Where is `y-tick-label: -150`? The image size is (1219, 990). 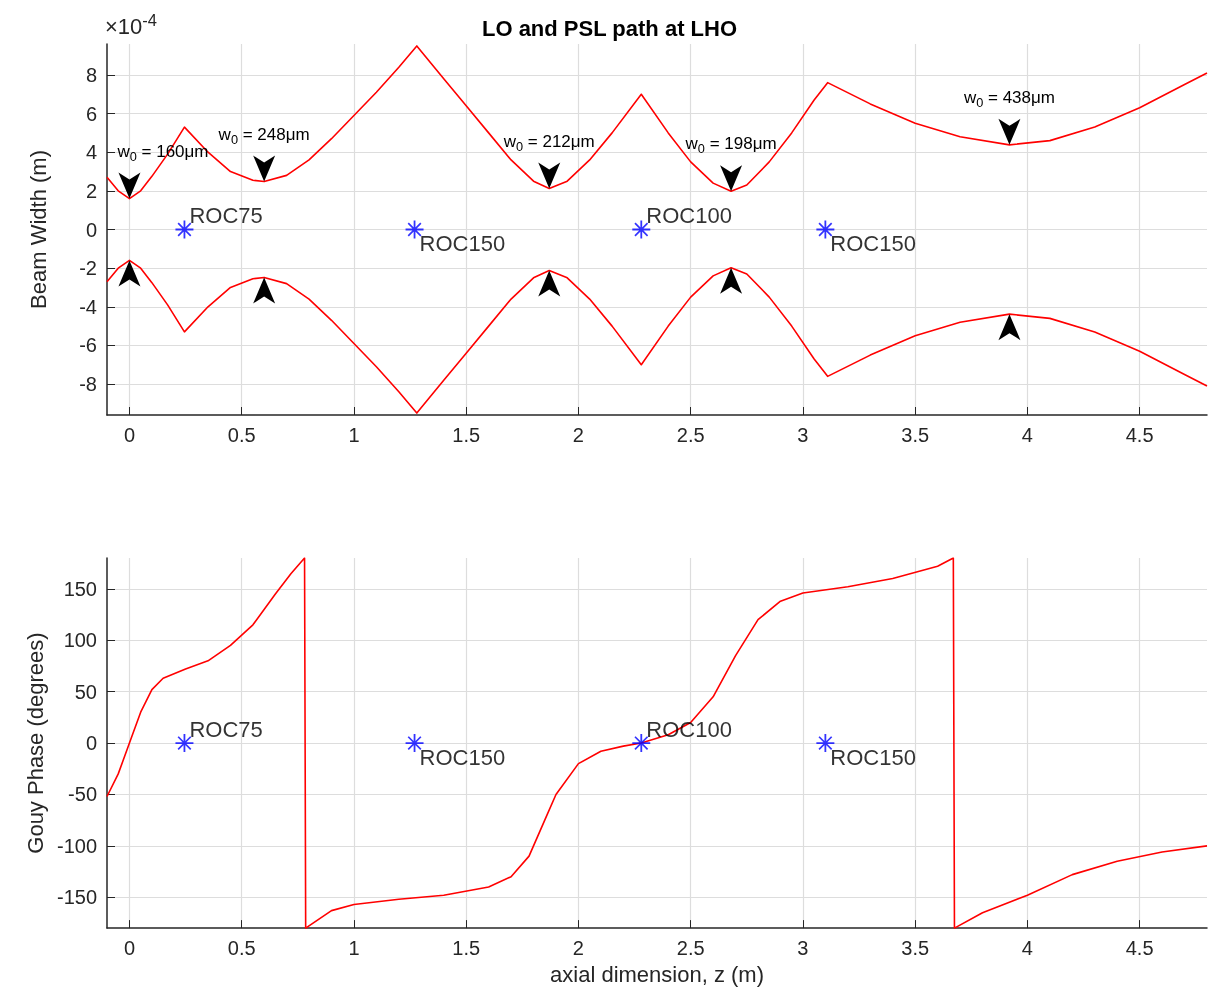 y-tick-label: -150 is located at coordinates (76, 897).